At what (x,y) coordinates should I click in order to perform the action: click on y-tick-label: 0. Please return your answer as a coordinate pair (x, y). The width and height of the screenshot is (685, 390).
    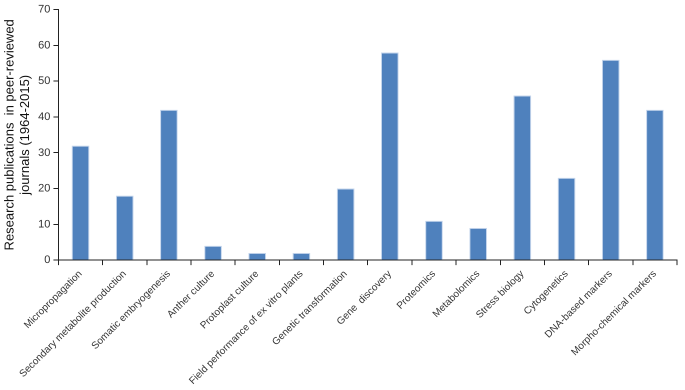
    Looking at the image, I should click on (47, 260).